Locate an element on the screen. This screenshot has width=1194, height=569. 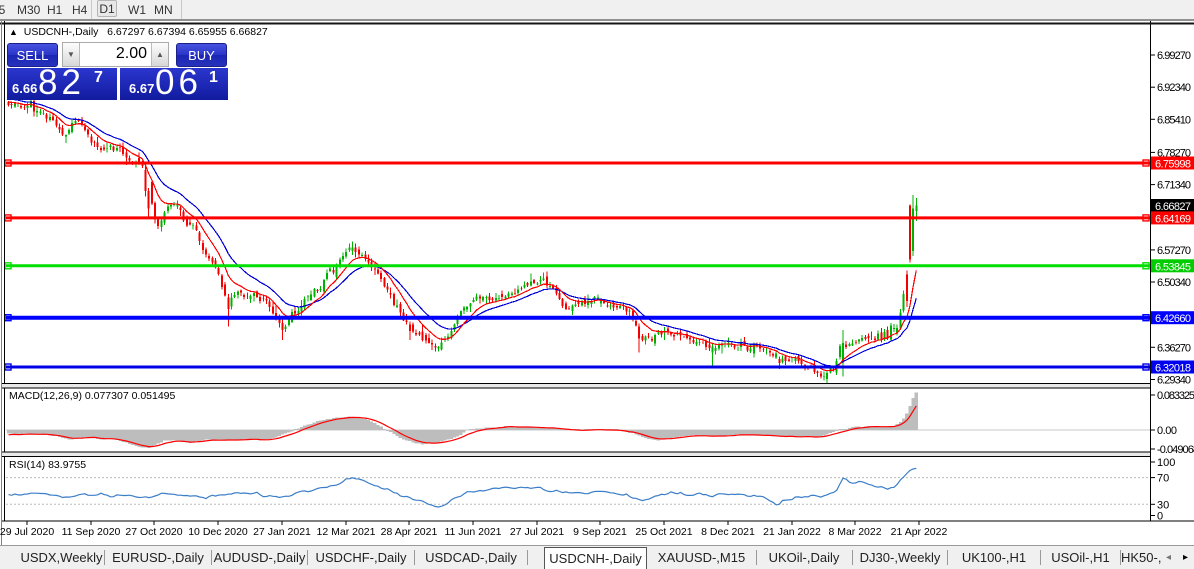
svg-text: 10 Dec 2020 is located at coordinates (218, 532).